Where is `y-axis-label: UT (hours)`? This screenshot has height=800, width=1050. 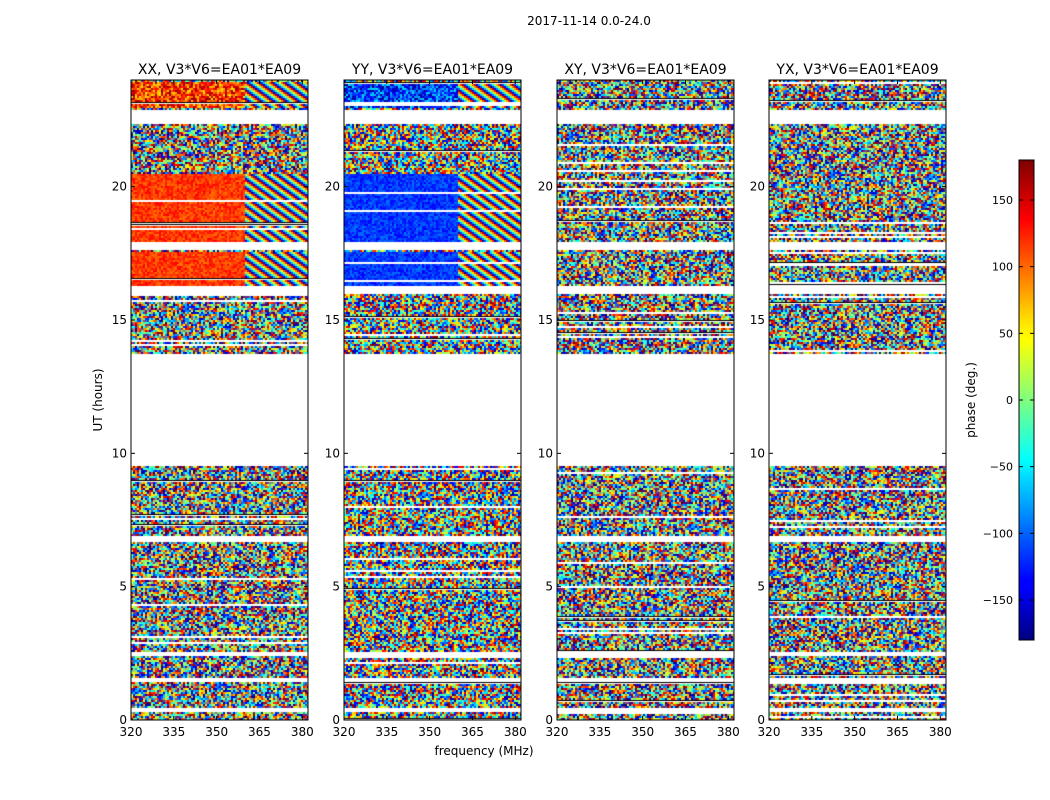 y-axis-label: UT (hours) is located at coordinates (98, 399).